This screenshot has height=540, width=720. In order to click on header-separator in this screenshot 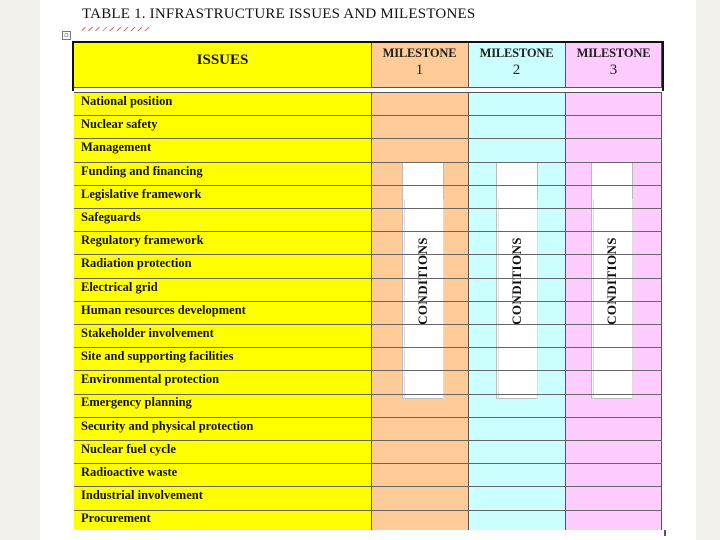, I will do `click(368, 90)`.